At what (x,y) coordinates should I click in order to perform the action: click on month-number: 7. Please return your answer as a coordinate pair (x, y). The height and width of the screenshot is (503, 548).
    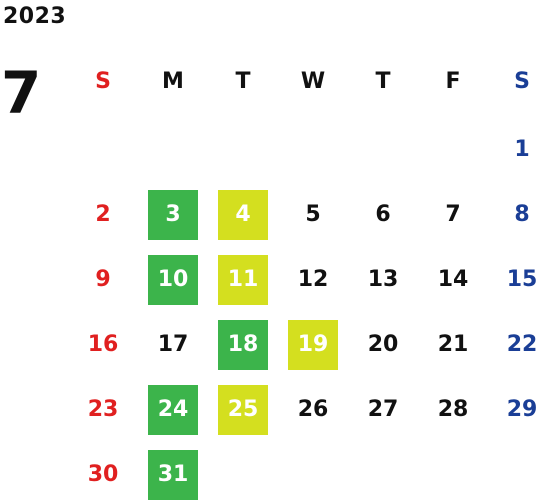
    Looking at the image, I should click on (21, 93).